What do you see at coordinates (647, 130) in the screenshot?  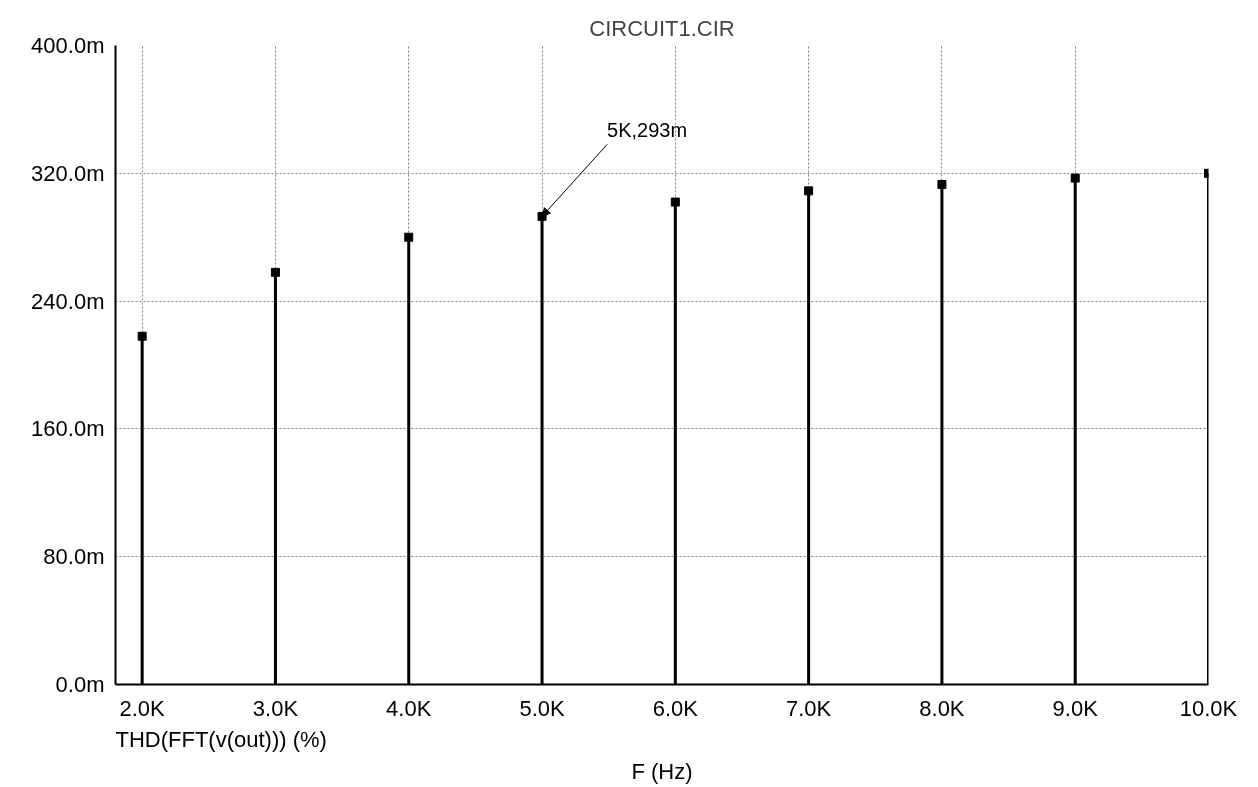 I see `annotation: 5K,293m` at bounding box center [647, 130].